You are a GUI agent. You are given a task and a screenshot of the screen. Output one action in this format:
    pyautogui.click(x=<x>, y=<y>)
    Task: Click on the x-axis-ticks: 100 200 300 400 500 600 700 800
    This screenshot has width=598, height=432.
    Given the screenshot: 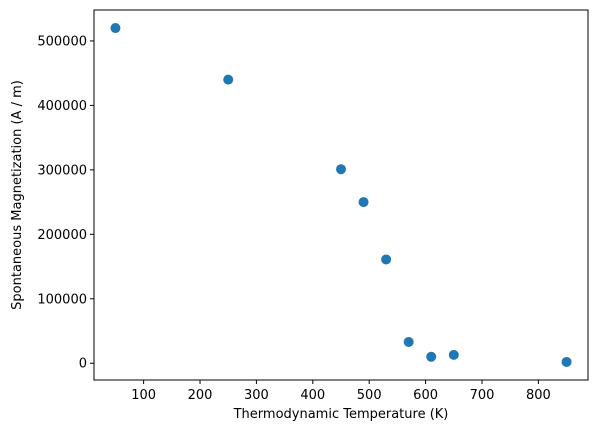 What is the action you would take?
    pyautogui.click(x=341, y=391)
    